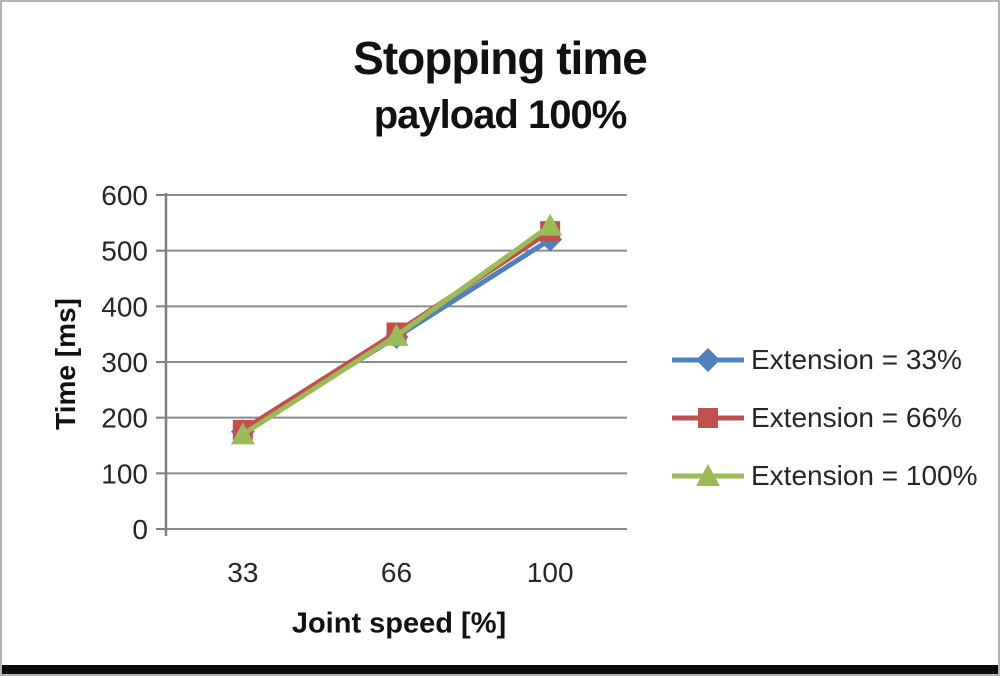 This screenshot has height=676, width=1000. I want to click on x-tick-labels: 33 66 100, so click(400, 572).